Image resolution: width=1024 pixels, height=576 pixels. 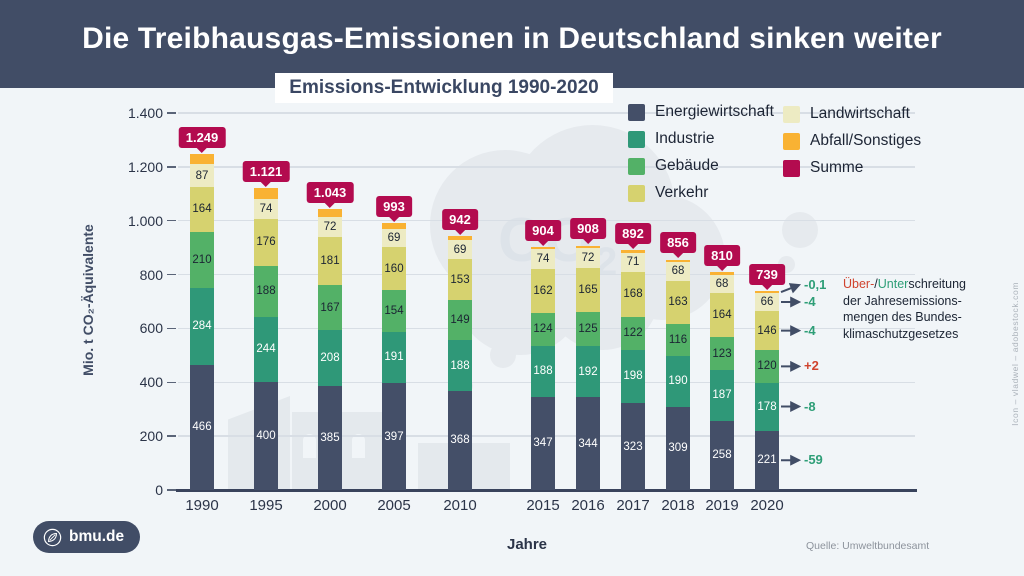 I want to click on total-badge: 1.121, so click(x=266, y=174).